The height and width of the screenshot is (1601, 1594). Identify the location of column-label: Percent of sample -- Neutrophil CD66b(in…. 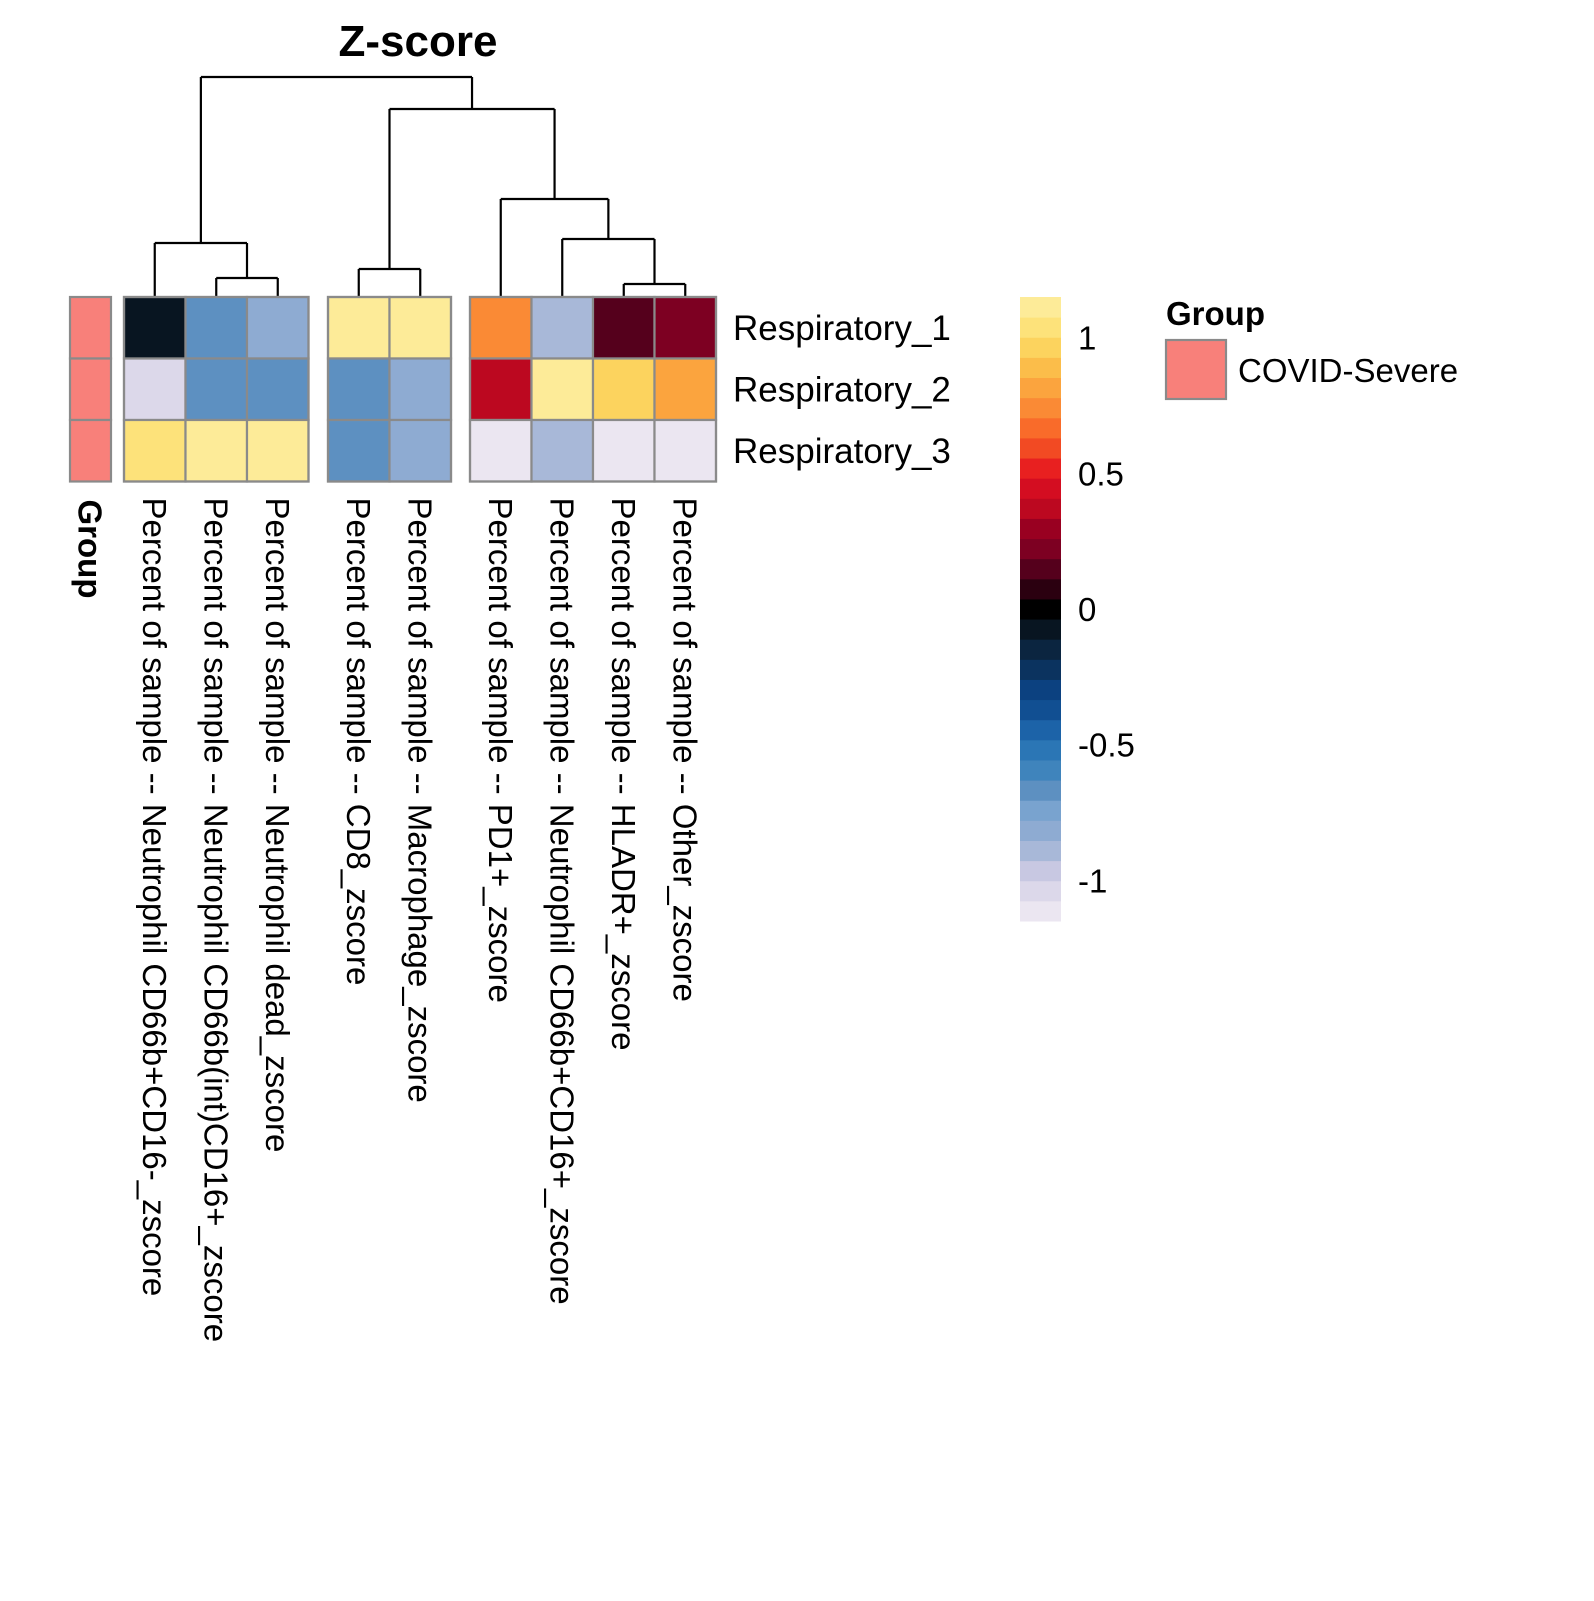
(215, 920).